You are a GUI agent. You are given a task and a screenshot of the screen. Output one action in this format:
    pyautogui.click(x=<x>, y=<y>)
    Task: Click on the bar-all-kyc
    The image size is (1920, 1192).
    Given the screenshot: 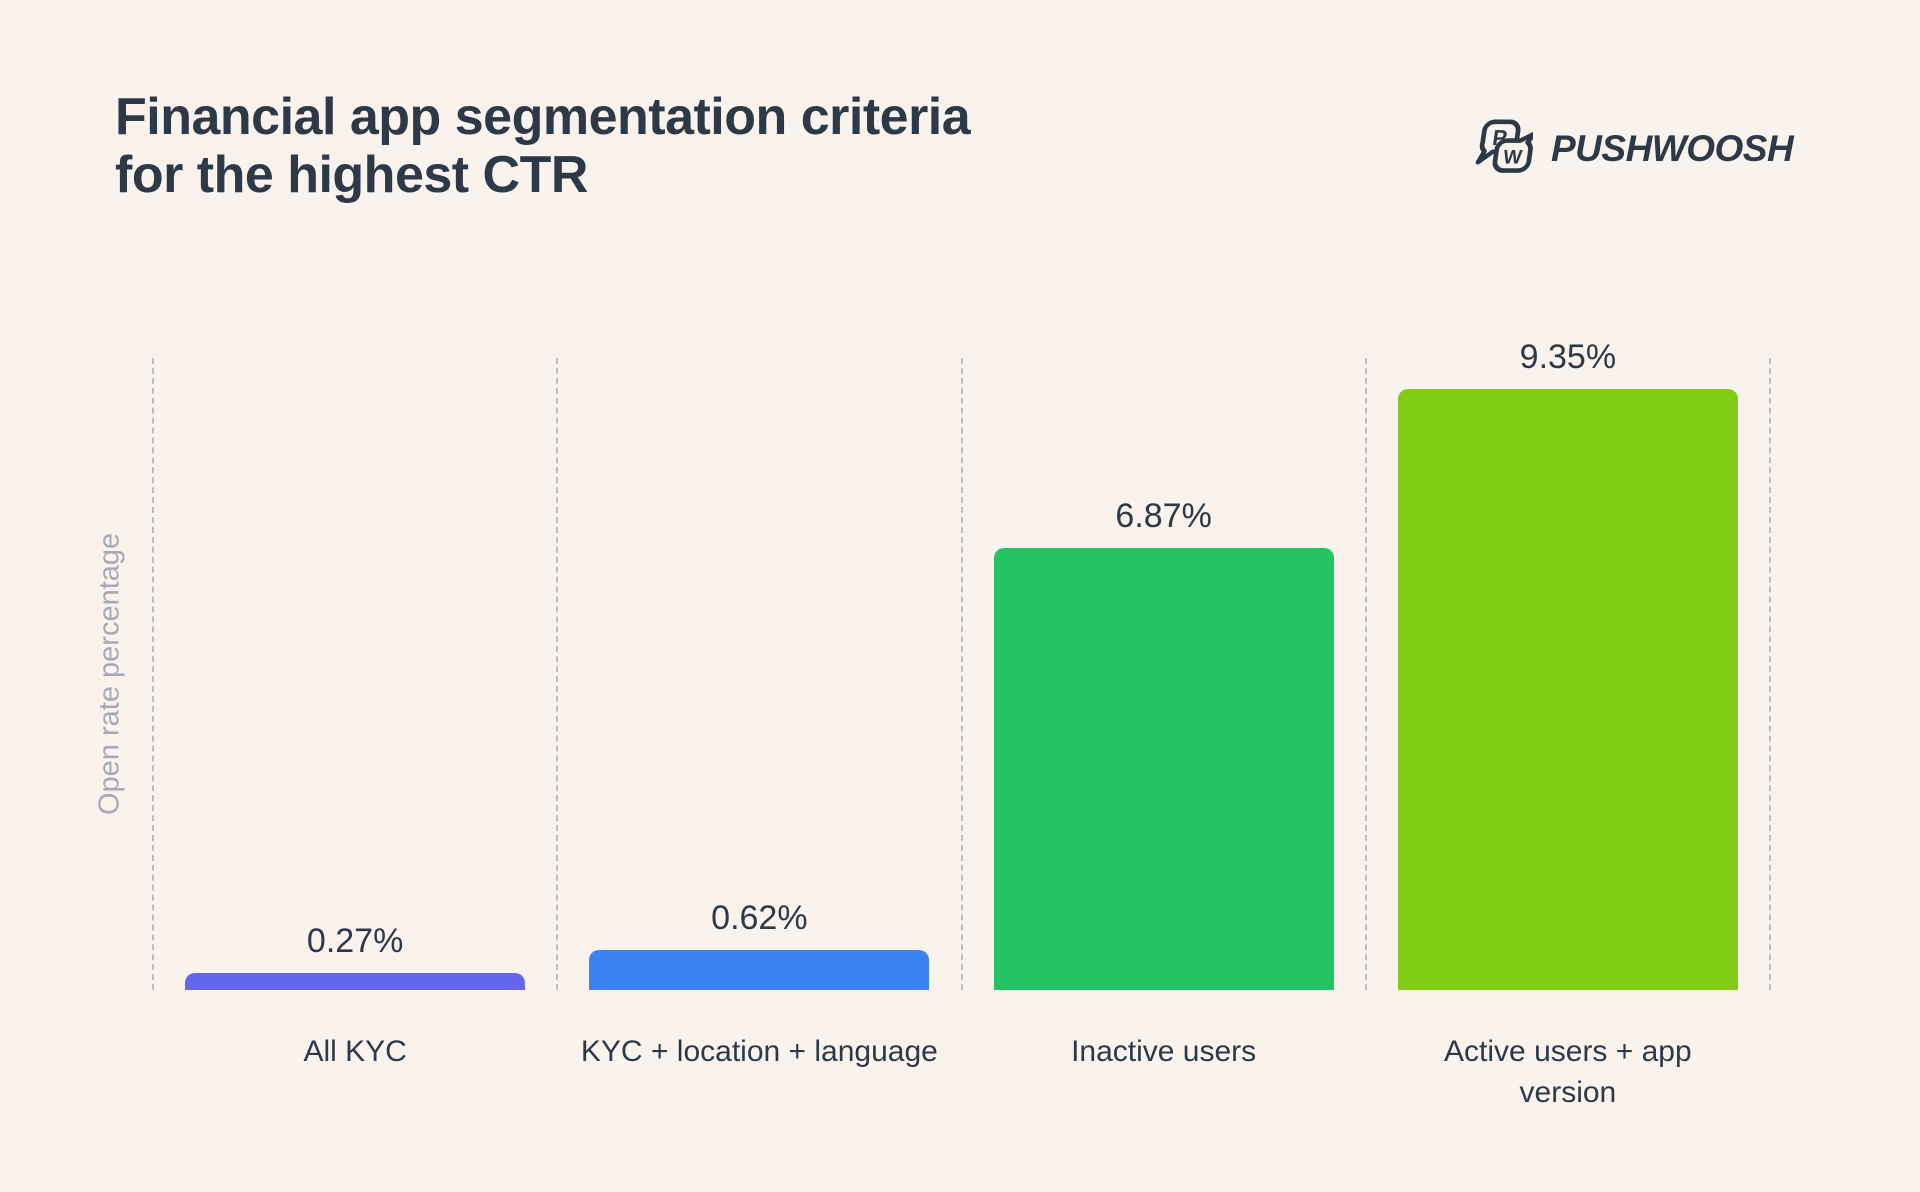 What is the action you would take?
    pyautogui.click(x=355, y=981)
    